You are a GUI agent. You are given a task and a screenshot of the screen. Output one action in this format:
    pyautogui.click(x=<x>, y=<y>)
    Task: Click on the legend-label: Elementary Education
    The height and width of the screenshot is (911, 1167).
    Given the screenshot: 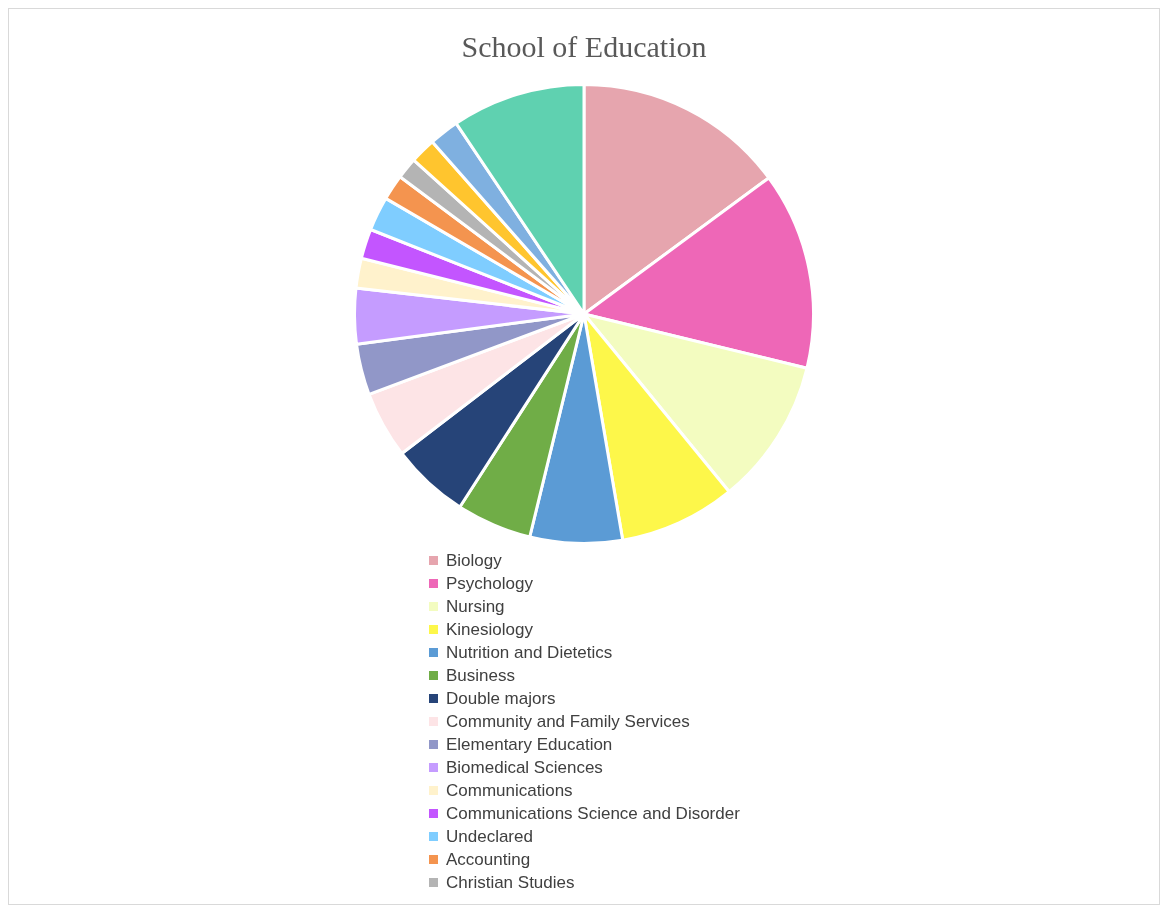 What is the action you would take?
    pyautogui.click(x=529, y=744)
    